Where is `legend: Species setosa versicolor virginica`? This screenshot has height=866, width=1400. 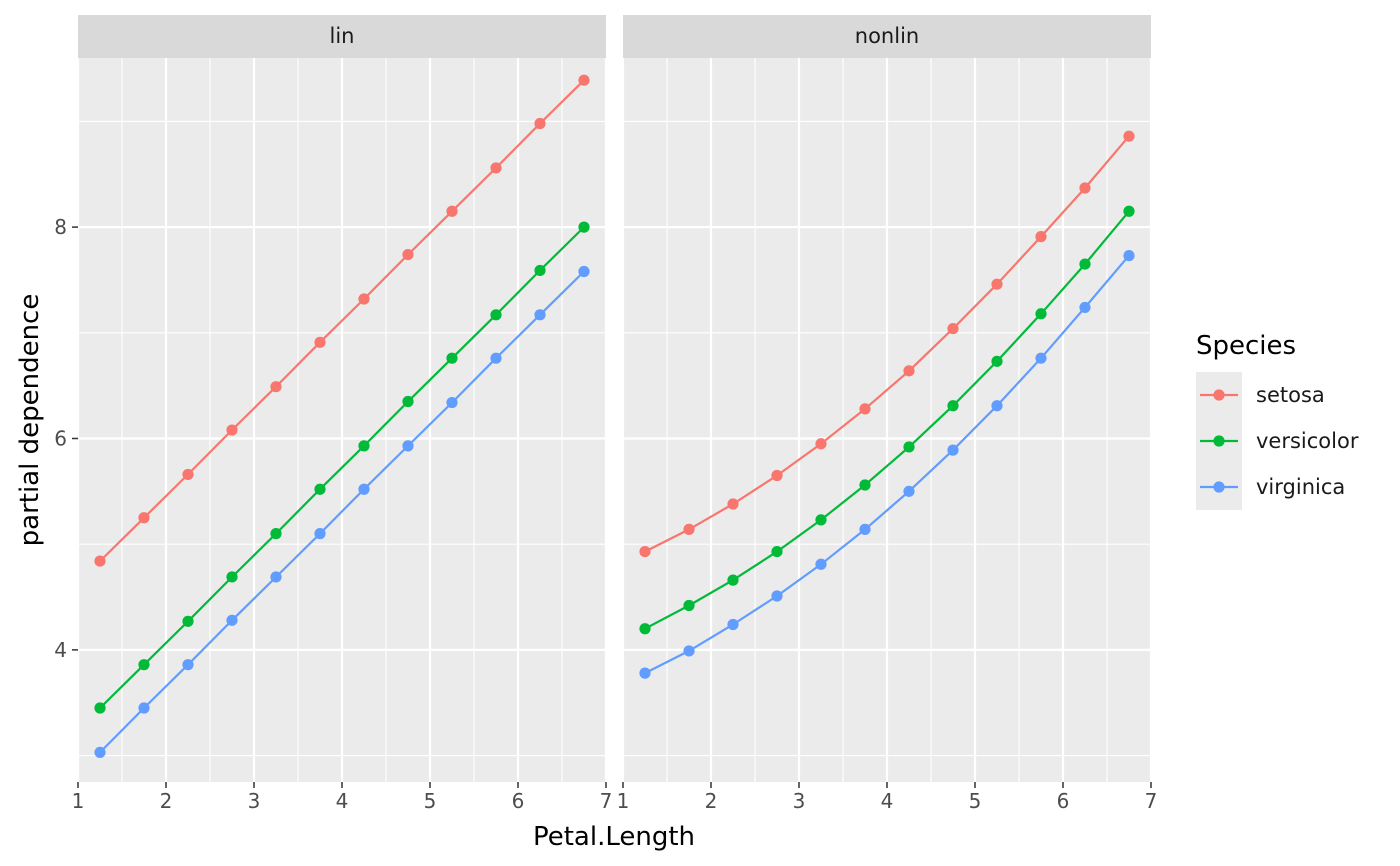
legend: Species setosa versicolor virginica is located at coordinates (1277, 420).